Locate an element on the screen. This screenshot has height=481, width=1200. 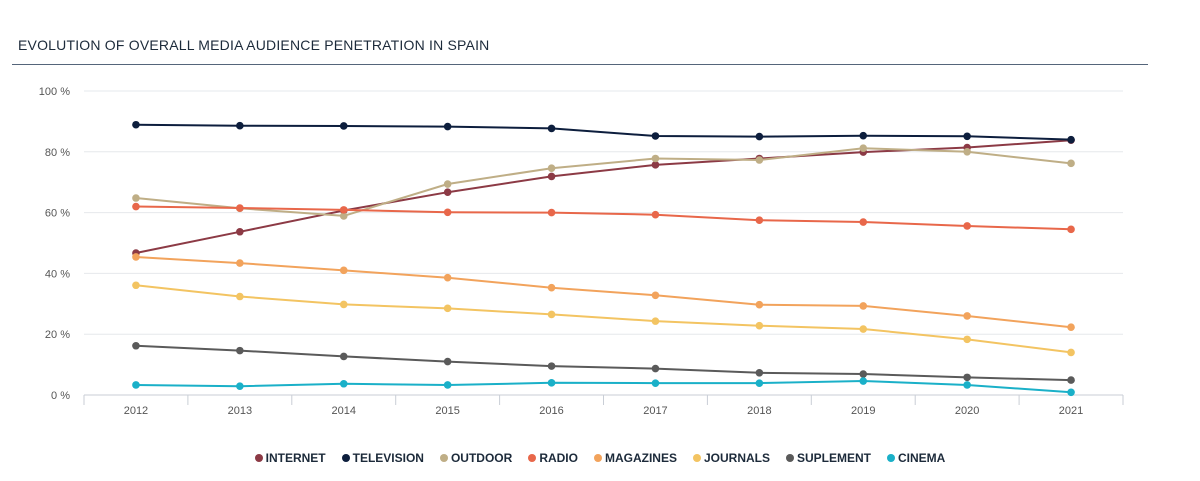
legend-item-television: TELEVISION is located at coordinates (382, 458).